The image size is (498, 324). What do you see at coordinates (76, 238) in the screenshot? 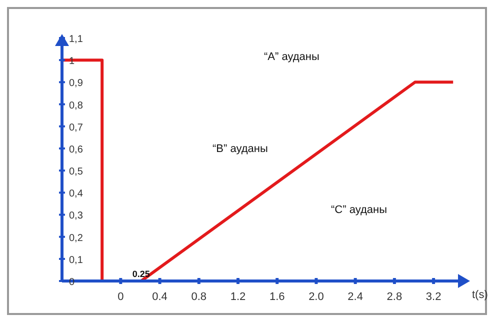
I see `y-tick-label: 0,2` at bounding box center [76, 238].